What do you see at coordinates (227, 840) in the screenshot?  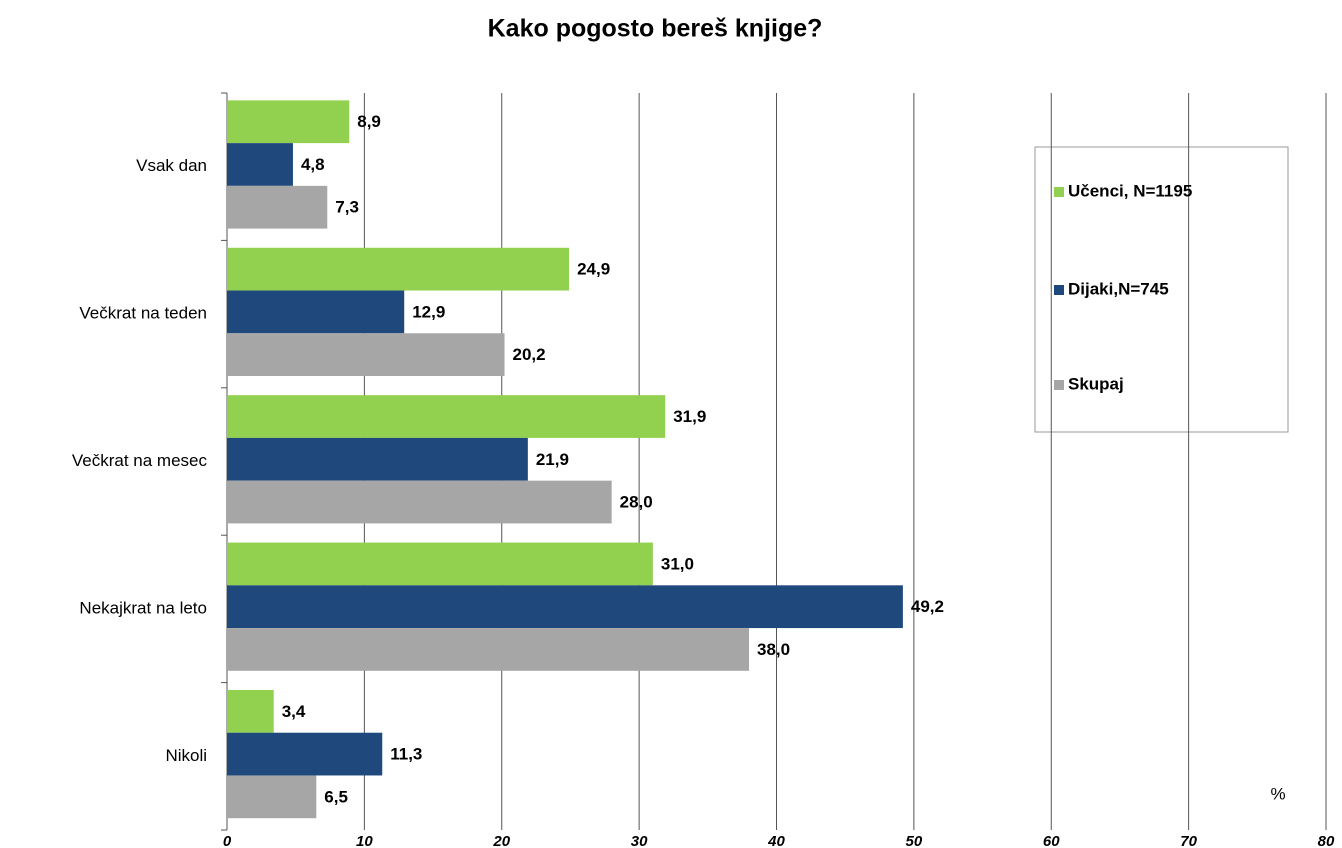 I see `x-tick-label: 0` at bounding box center [227, 840].